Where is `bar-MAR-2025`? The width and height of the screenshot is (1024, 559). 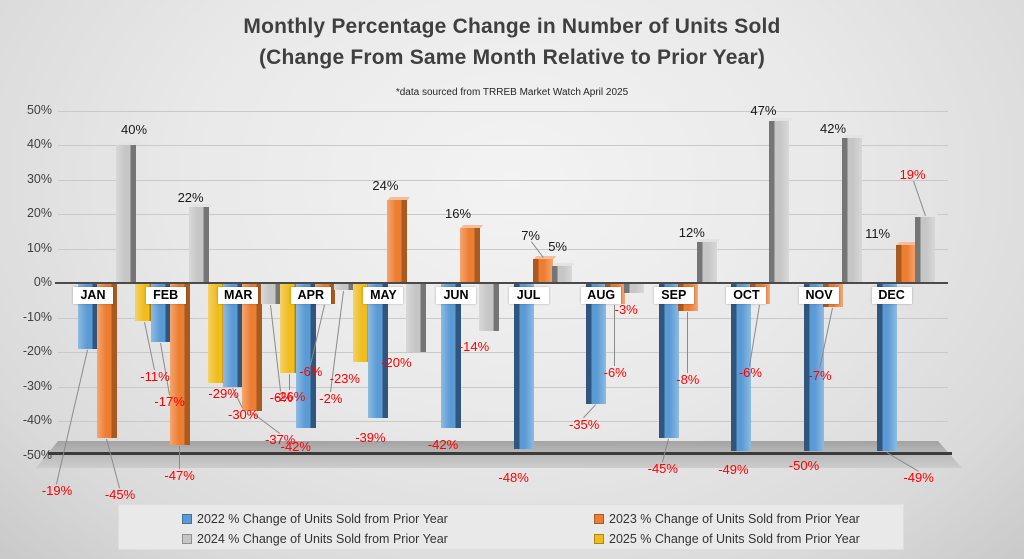 bar-MAR-2025 is located at coordinates (290, 328).